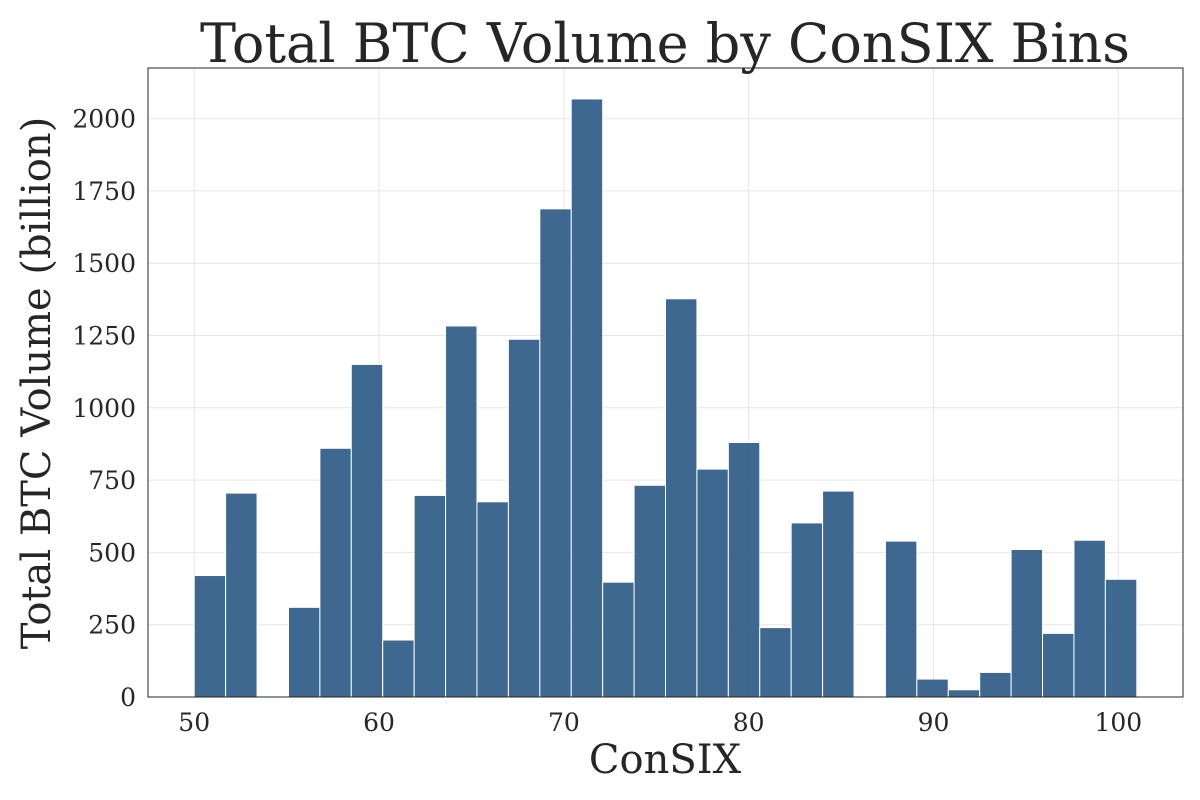 This screenshot has width=1200, height=800. What do you see at coordinates (665, 43) in the screenshot?
I see `chart-title: Total BTC Volume by ConSIX Bins` at bounding box center [665, 43].